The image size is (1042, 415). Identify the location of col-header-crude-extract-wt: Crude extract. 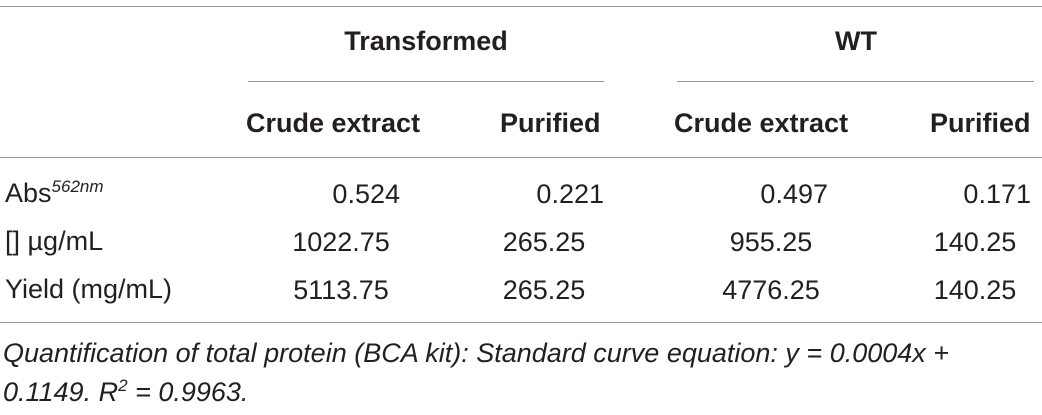
(761, 123).